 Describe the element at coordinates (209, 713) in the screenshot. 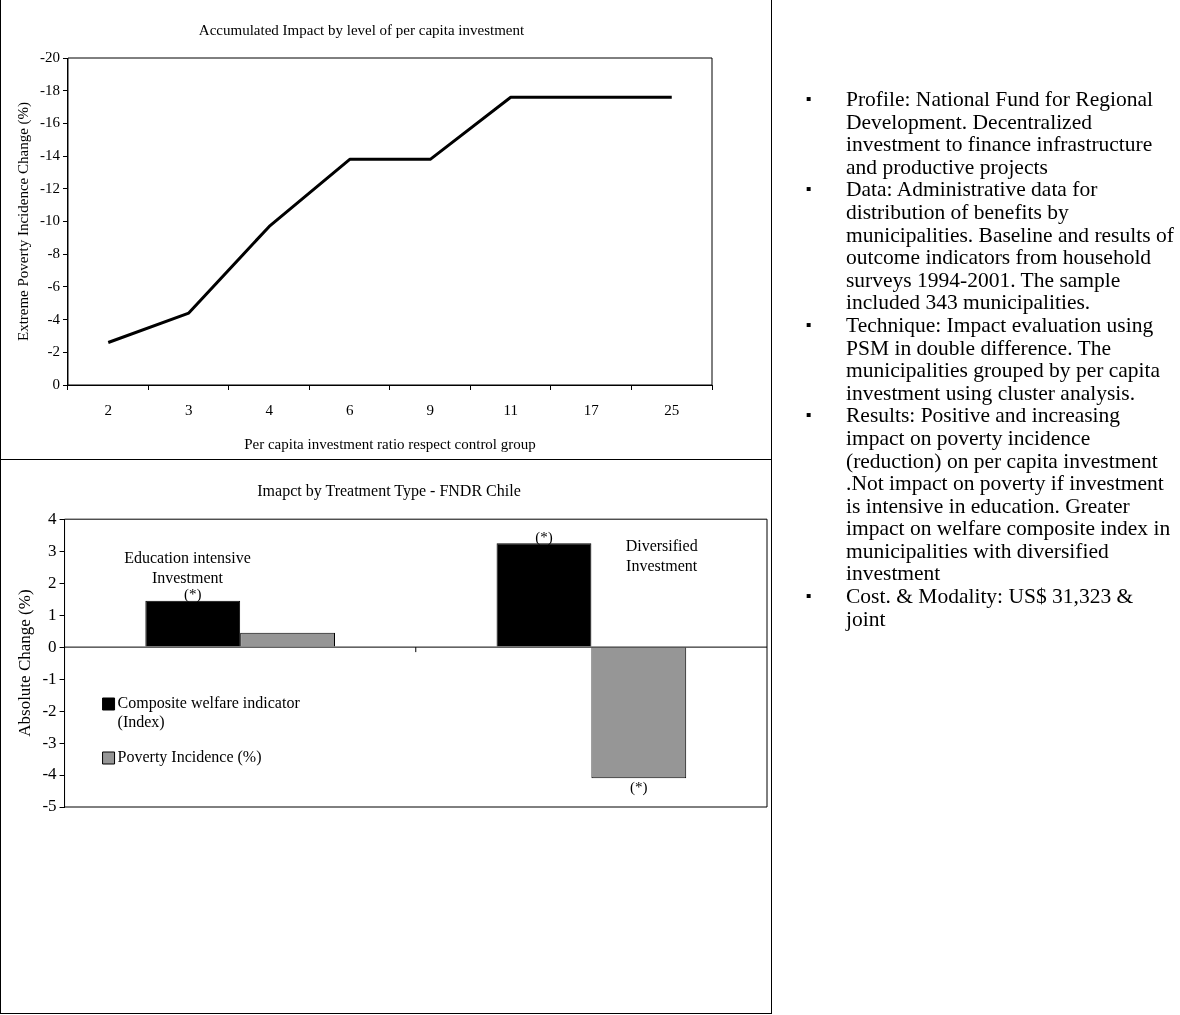

I see `legend-label: Composite welfare indicator (Index)` at that location.